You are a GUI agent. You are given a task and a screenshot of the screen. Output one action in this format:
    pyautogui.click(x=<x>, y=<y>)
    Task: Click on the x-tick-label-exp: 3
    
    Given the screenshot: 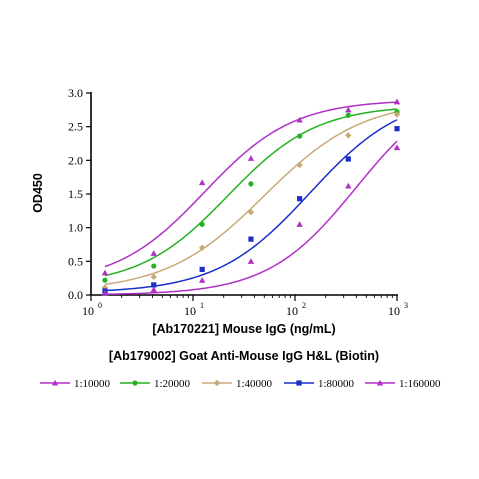 What is the action you would take?
    pyautogui.click(x=406, y=305)
    